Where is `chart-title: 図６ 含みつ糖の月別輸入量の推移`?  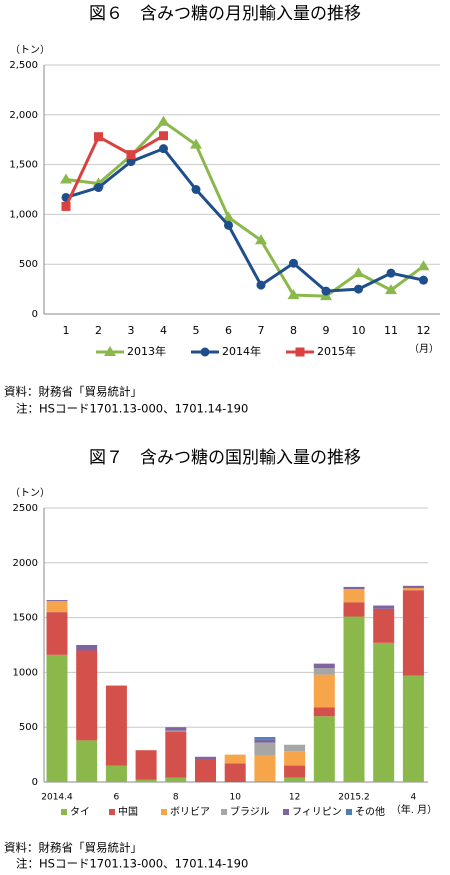 chart-title: 図６ 含みつ糖の月別輸入量の推移 is located at coordinates (225, 14).